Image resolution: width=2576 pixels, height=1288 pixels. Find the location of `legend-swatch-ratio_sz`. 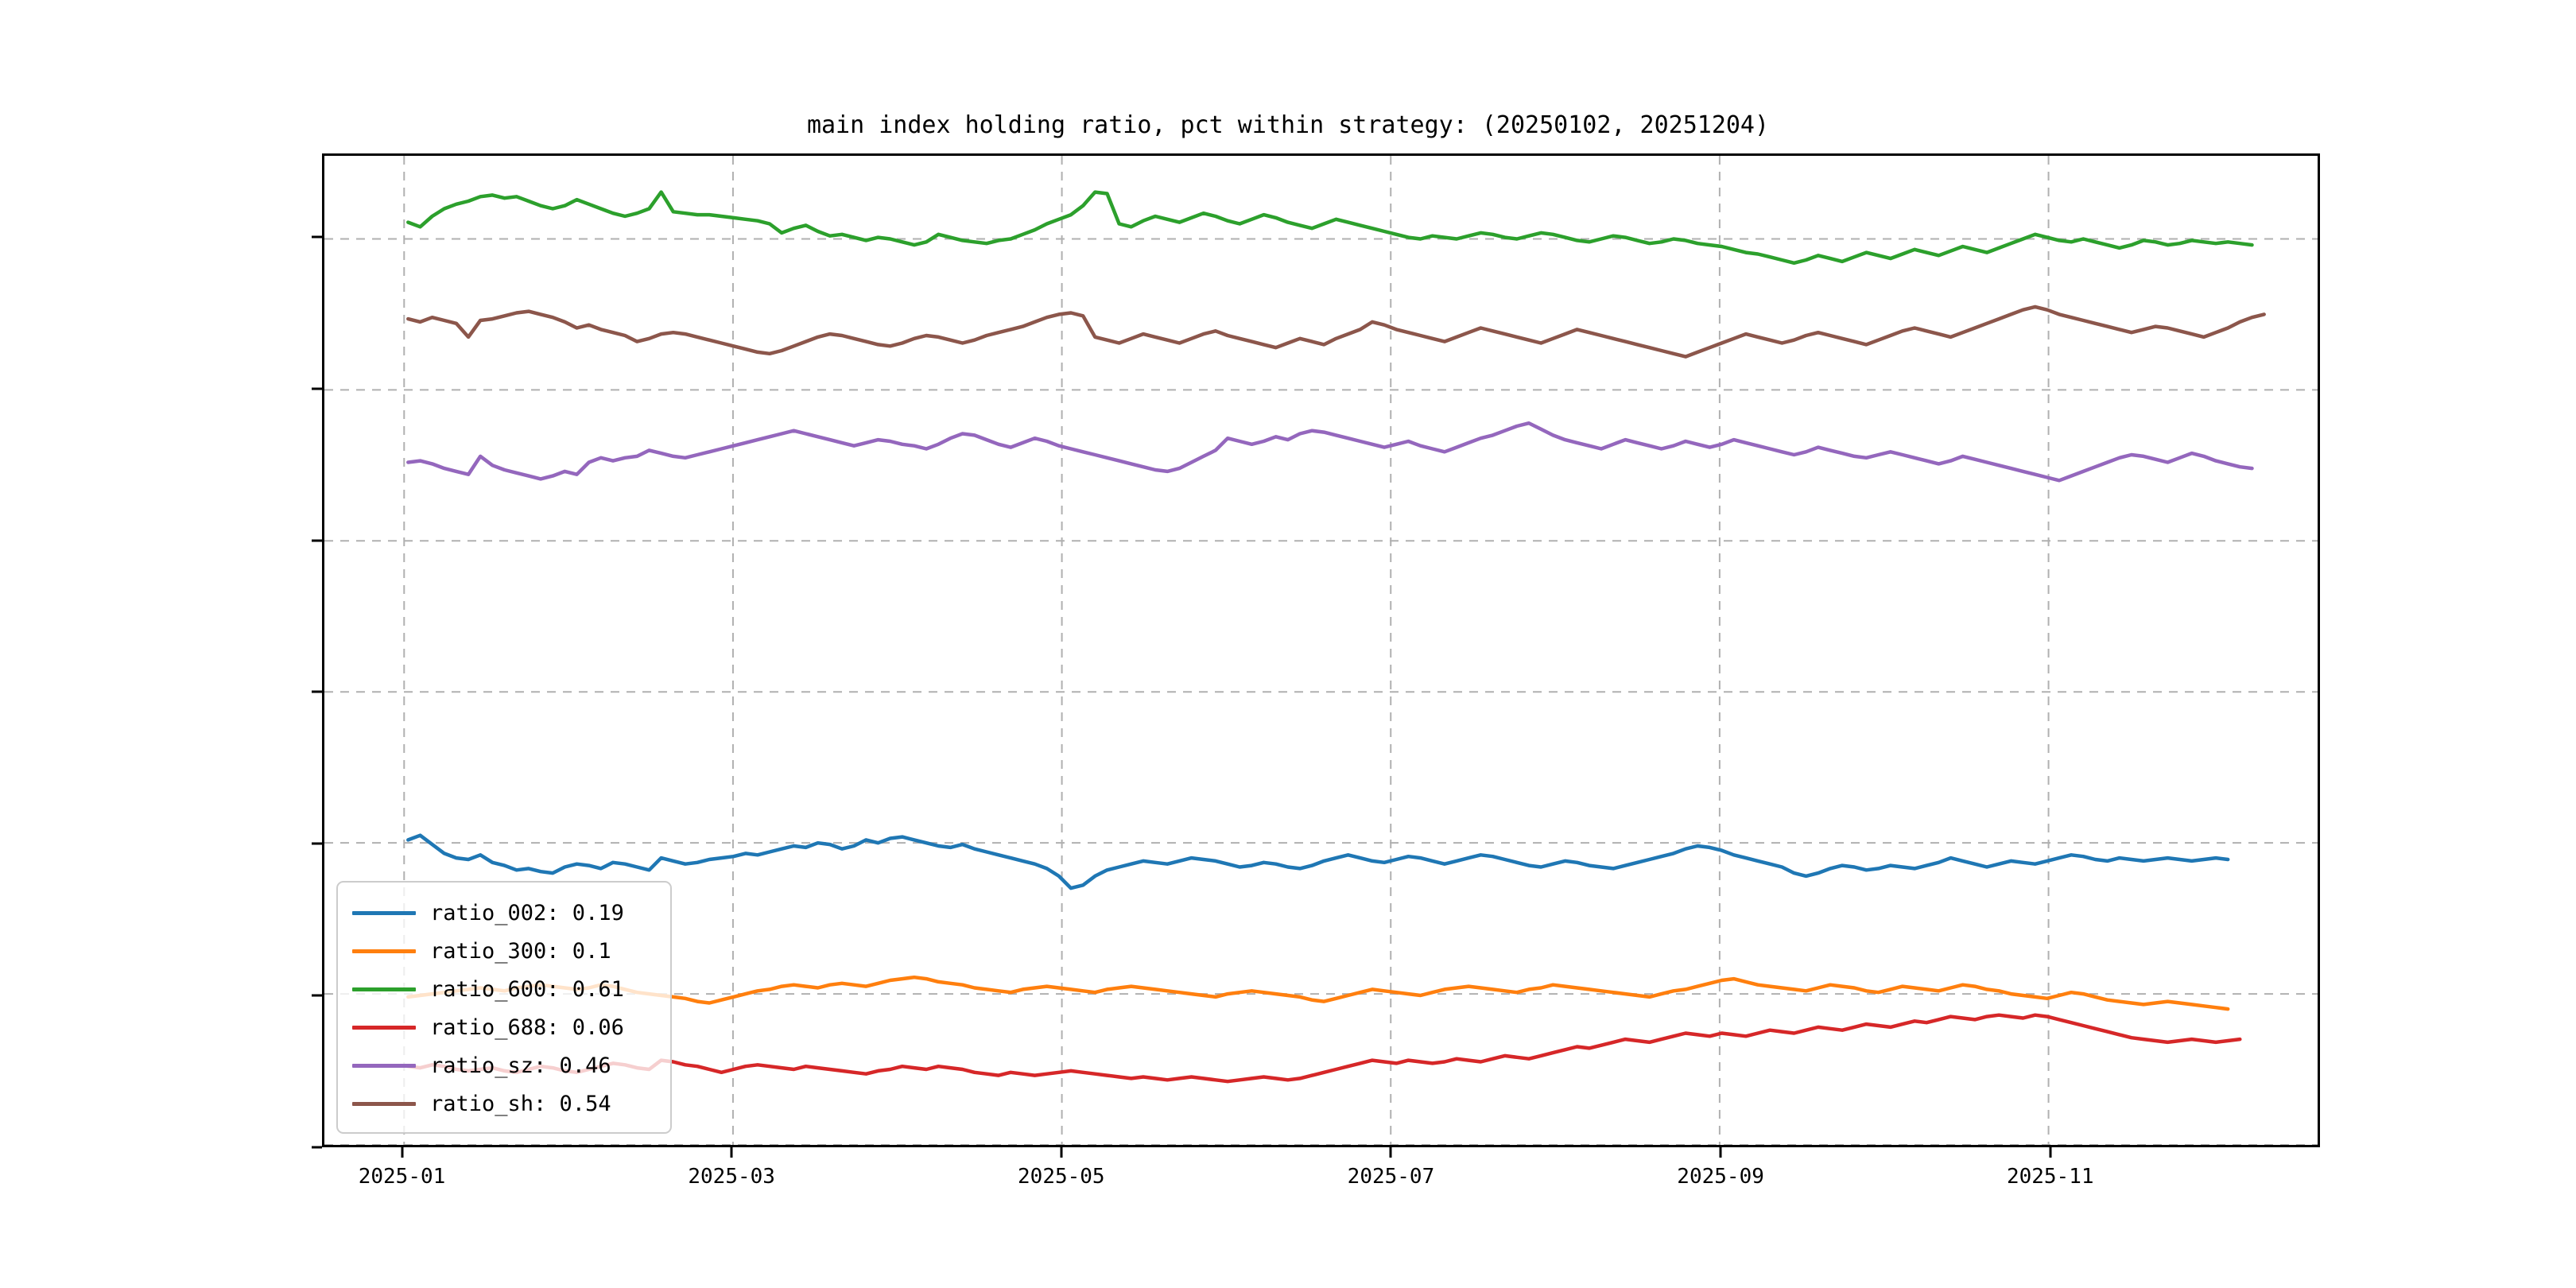

legend-swatch-ratio_sz is located at coordinates (384, 1065).